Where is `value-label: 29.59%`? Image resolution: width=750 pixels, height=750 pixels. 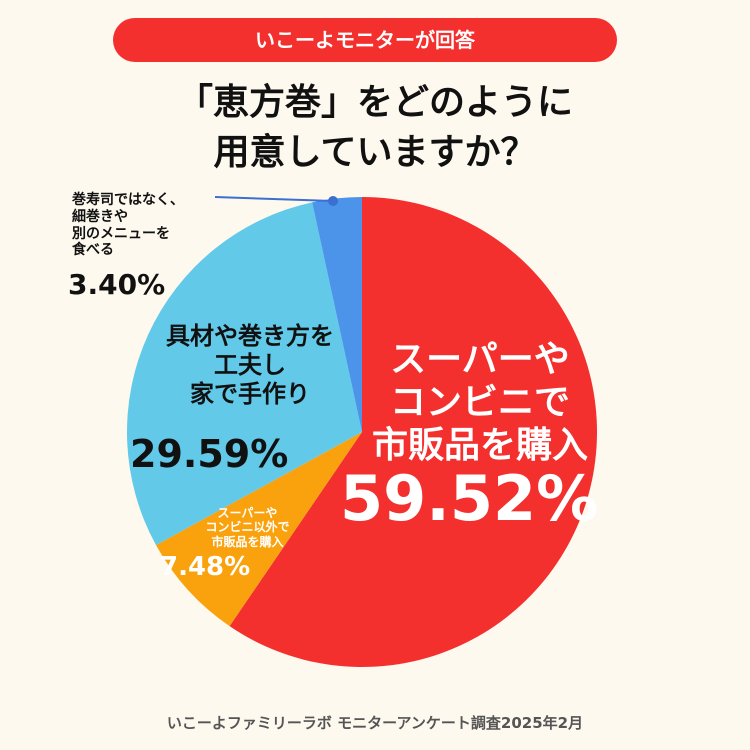 value-label: 29.59% is located at coordinates (209, 454).